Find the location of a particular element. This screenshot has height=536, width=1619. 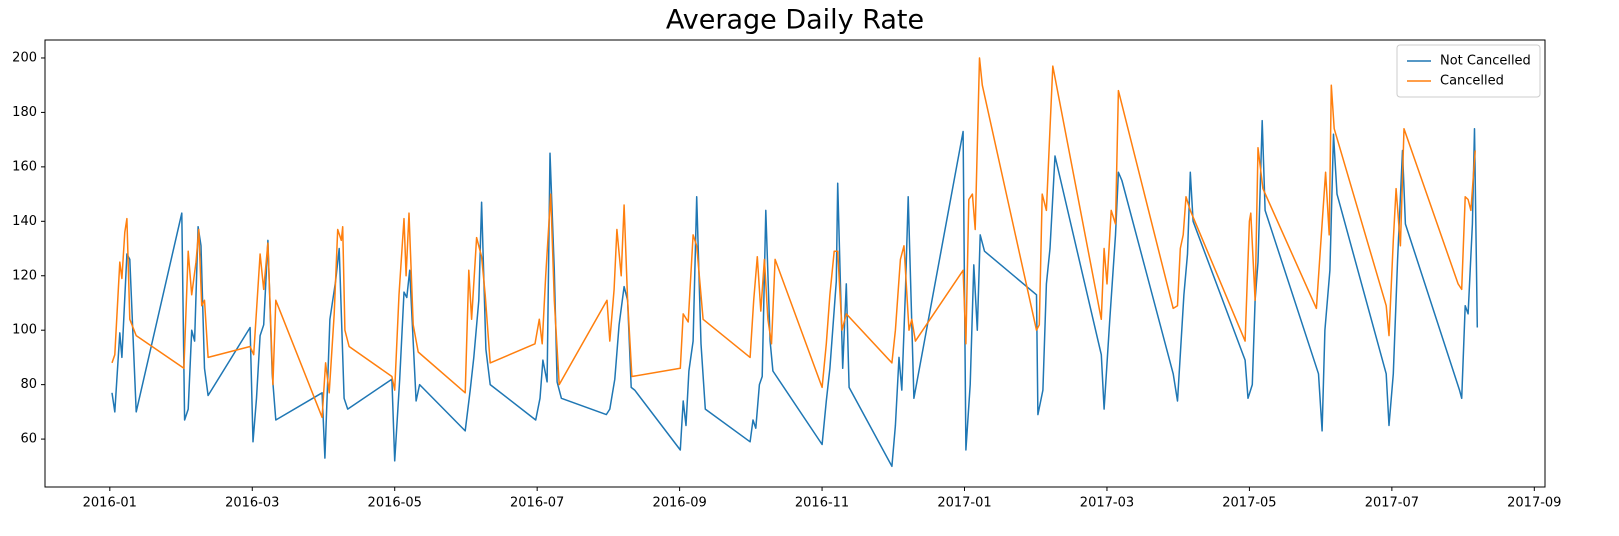

y-tick-label: 60 is located at coordinates (28, 439).